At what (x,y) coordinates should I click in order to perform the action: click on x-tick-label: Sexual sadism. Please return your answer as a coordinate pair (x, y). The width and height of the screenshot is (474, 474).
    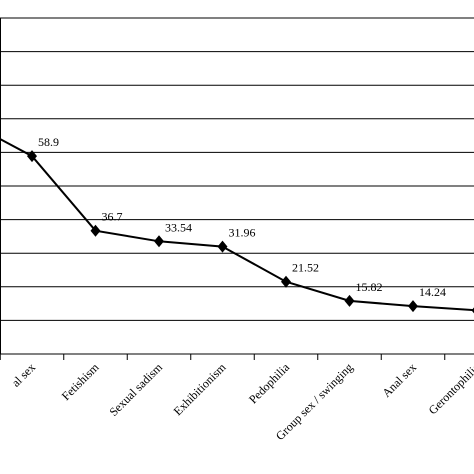
    Looking at the image, I should click on (135, 389).